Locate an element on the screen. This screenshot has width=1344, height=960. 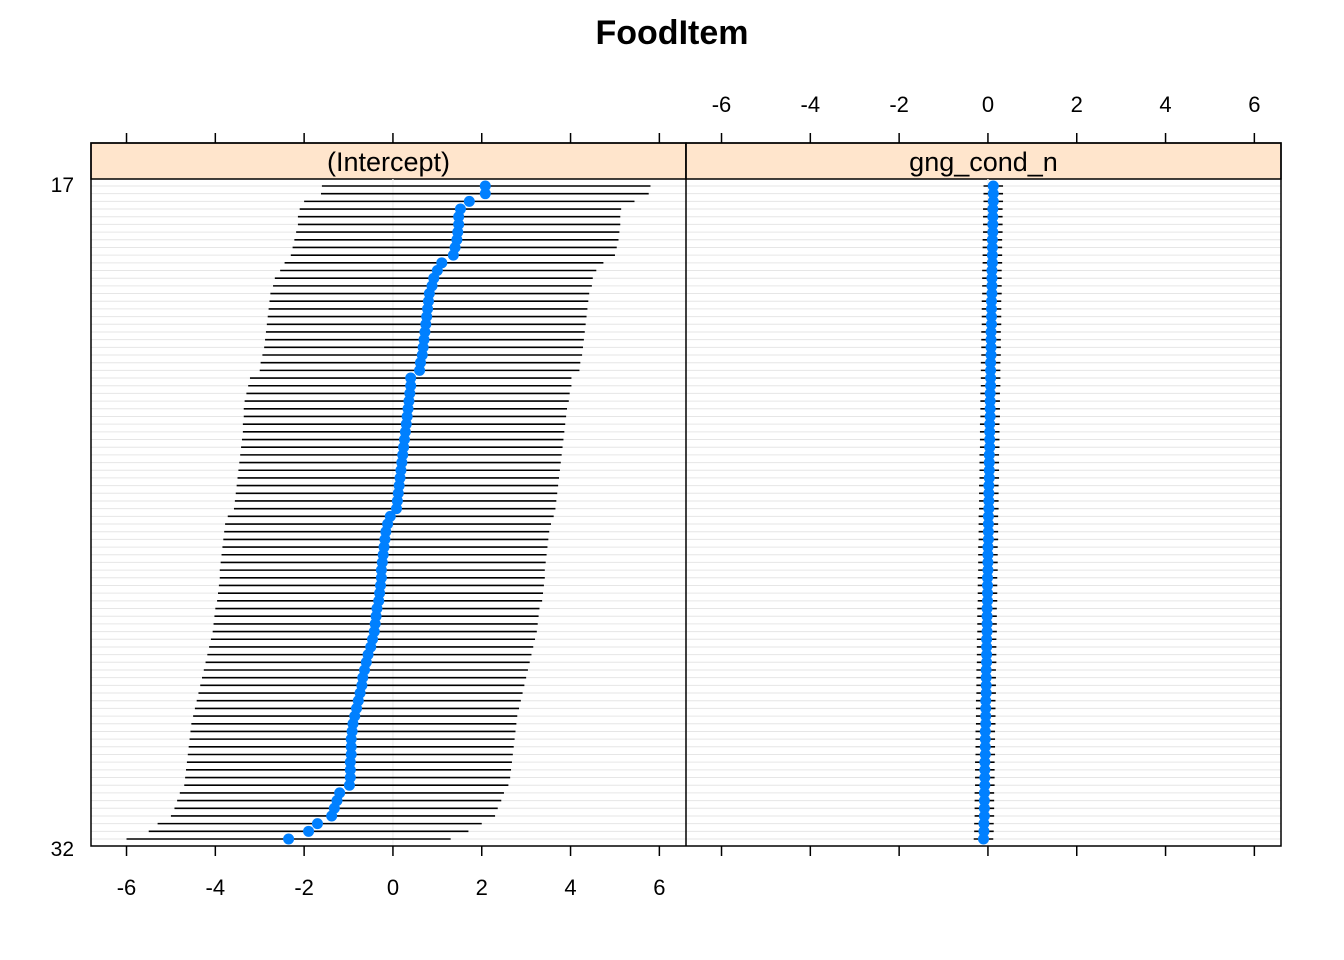
x-tick-label-top: -4 is located at coordinates (811, 104).